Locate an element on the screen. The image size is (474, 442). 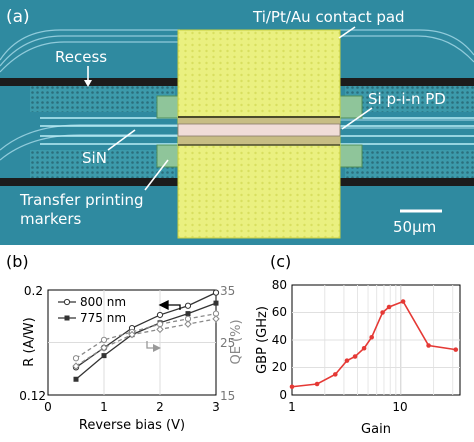
c-xtick: 10 is located at coordinates (399, 407).